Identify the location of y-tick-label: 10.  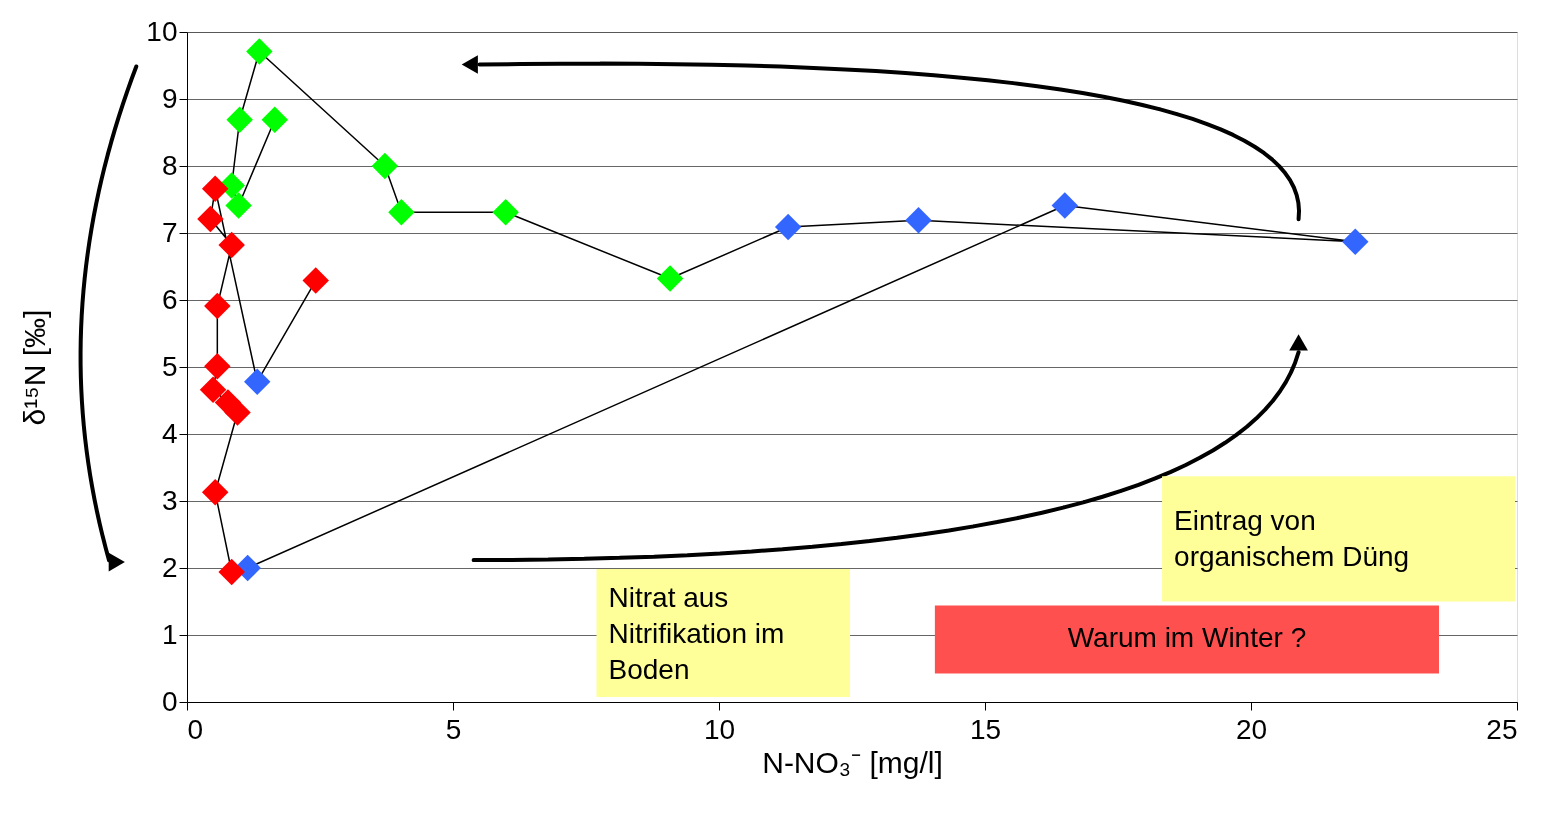
(162, 31).